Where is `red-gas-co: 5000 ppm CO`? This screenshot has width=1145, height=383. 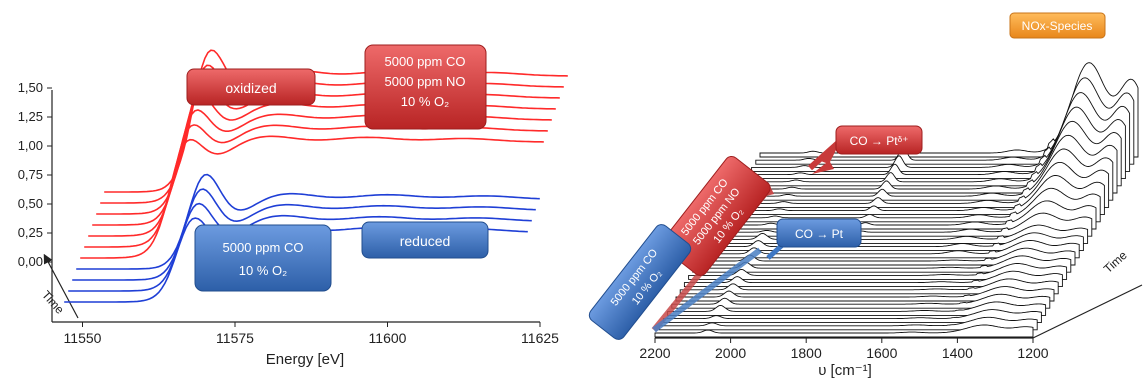 red-gas-co: 5000 ppm CO is located at coordinates (263, 247).